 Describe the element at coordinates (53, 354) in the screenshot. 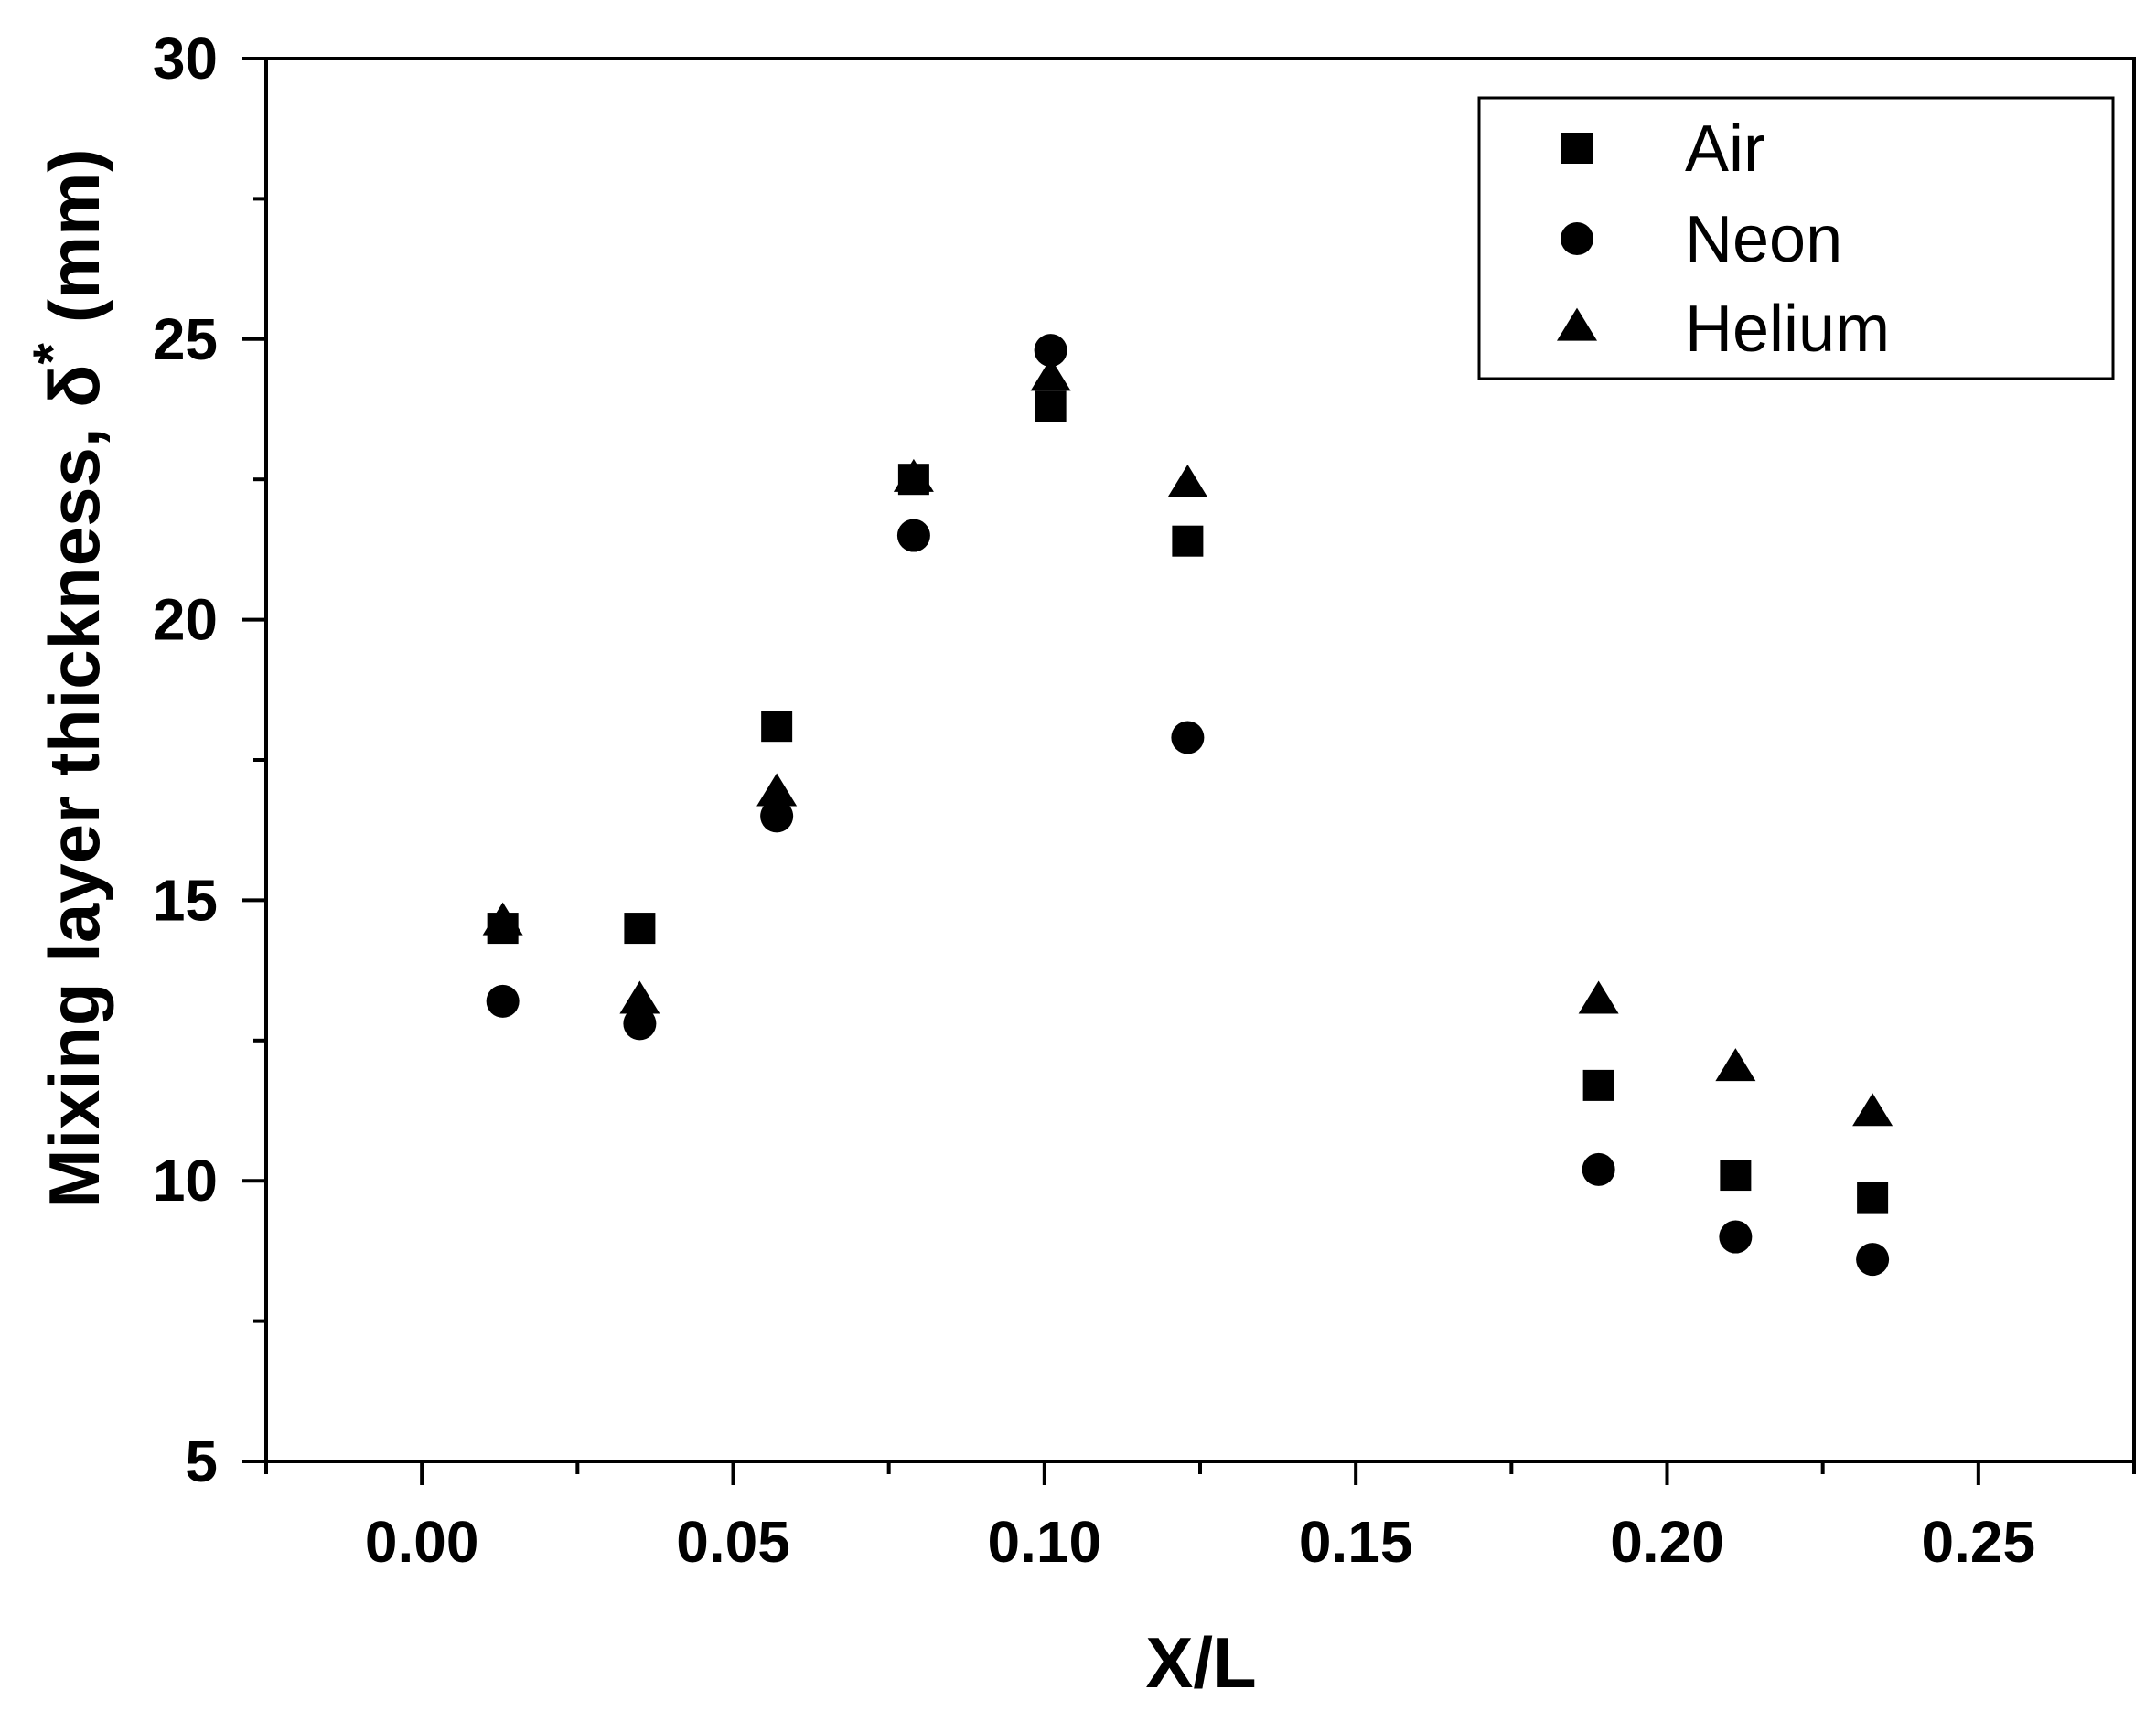

I see `y-axis-title-superscript: *` at that location.